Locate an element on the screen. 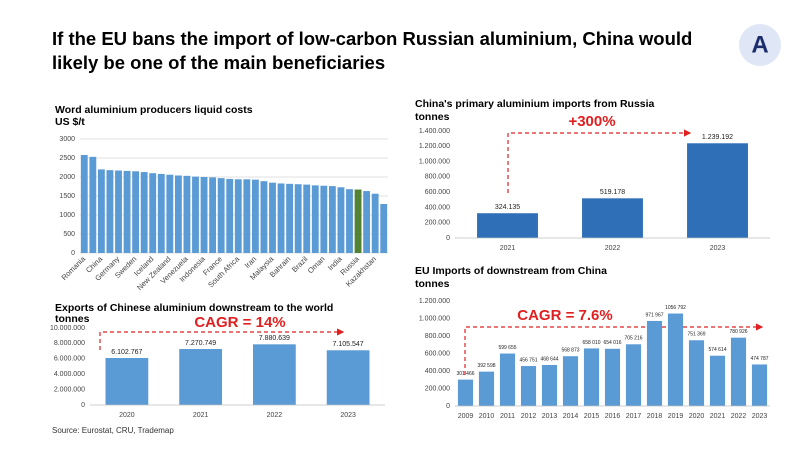  value-label: 468 644 is located at coordinates (549, 359).